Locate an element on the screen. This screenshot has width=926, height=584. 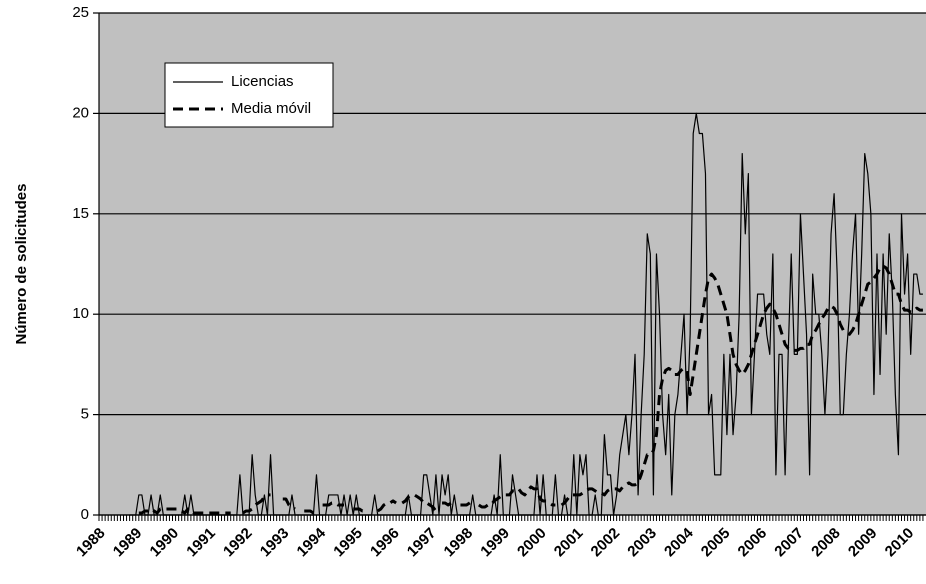
x-tick-label: 1989 is located at coordinates (128, 543).